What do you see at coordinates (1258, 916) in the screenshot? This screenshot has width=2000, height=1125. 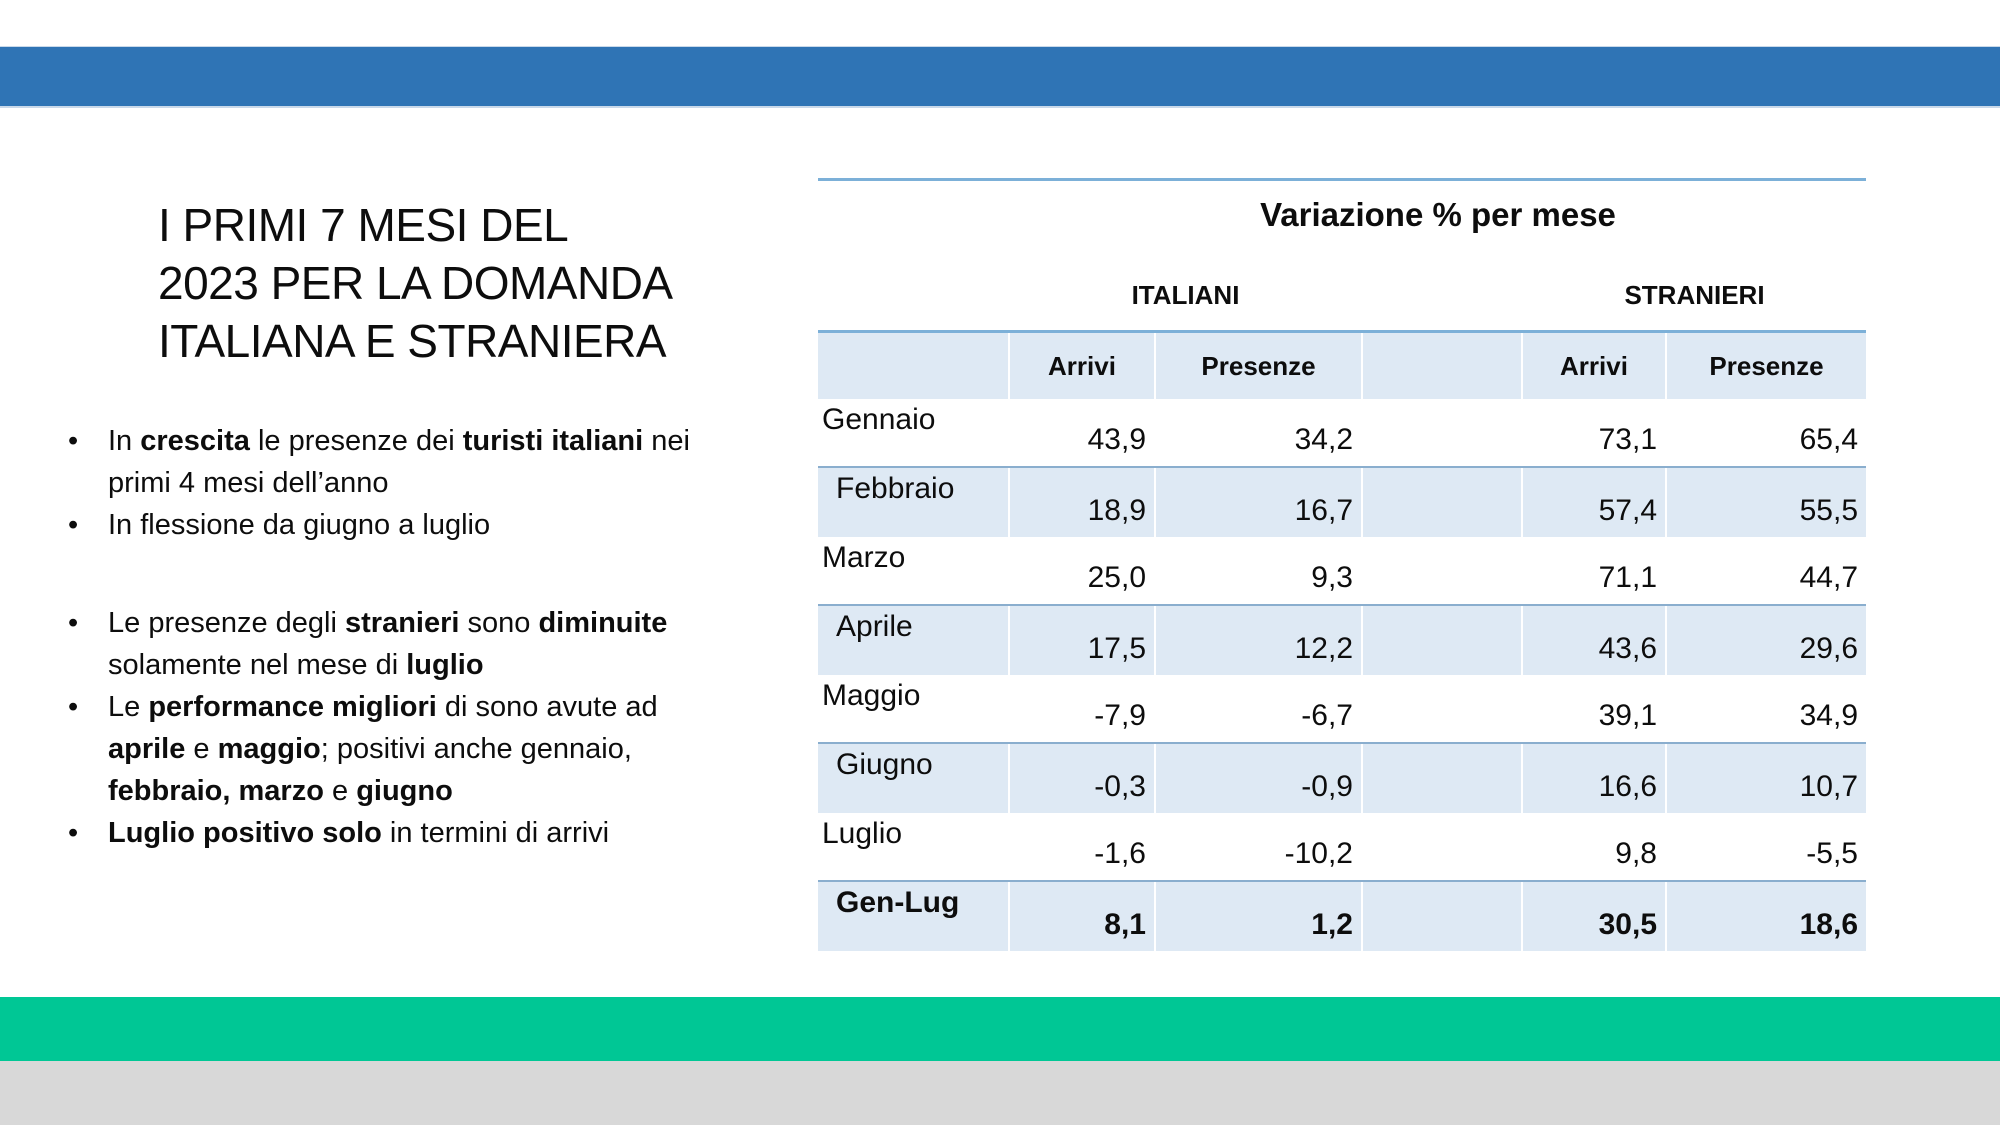 I see `value-cell: 1,2` at bounding box center [1258, 916].